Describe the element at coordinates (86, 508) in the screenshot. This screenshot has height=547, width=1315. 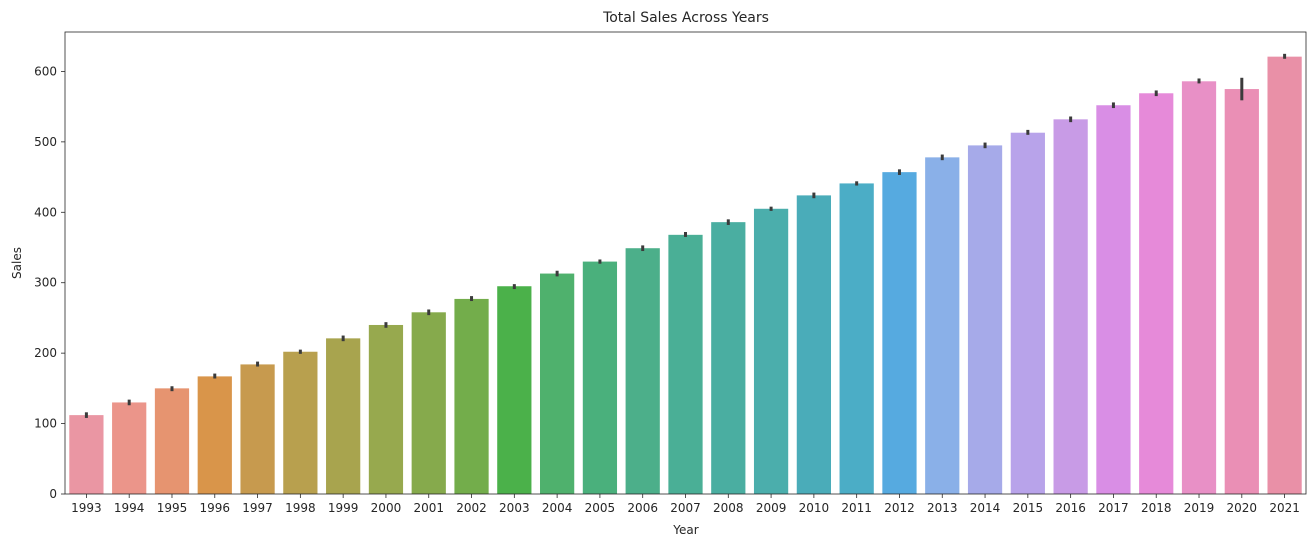
I see `x-tick-label-1993: 1993` at that location.